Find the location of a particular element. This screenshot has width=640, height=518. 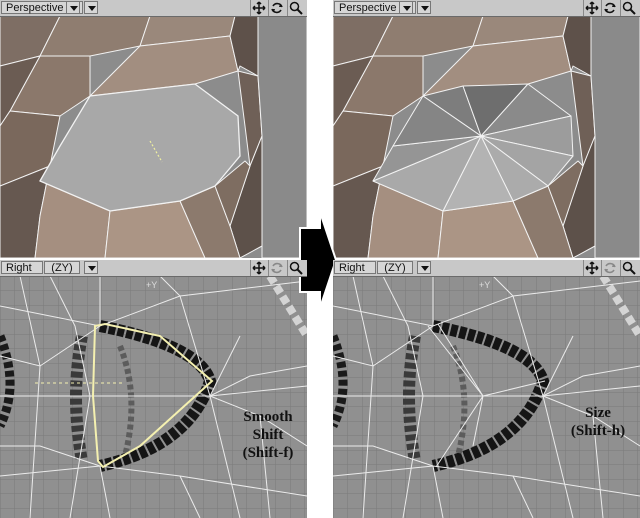

caption-line: Shift is located at coordinates (268, 435).